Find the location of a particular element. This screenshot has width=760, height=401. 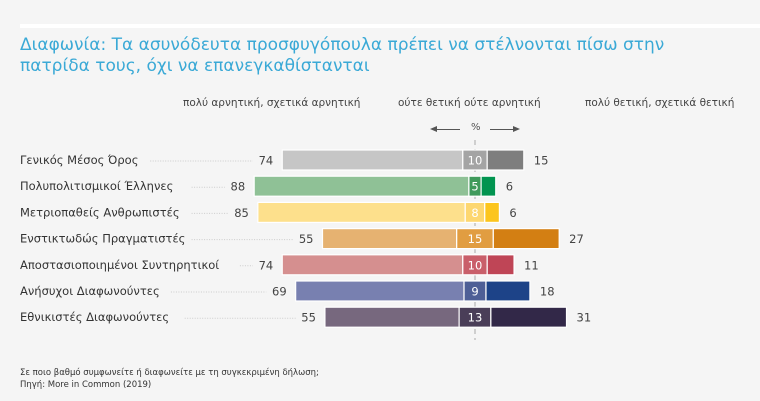

category-label: Μετριοπαθείς Ανθρωπιστές is located at coordinates (100, 212).